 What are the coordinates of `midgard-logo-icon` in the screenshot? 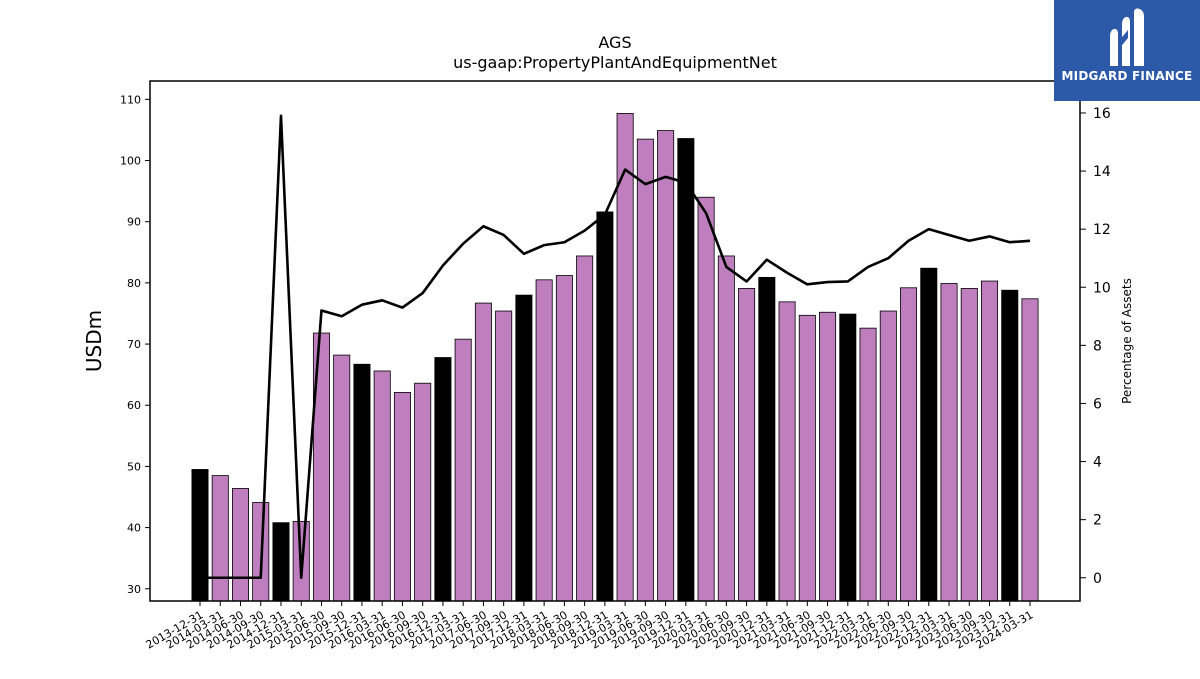 It's located at (1127, 37).